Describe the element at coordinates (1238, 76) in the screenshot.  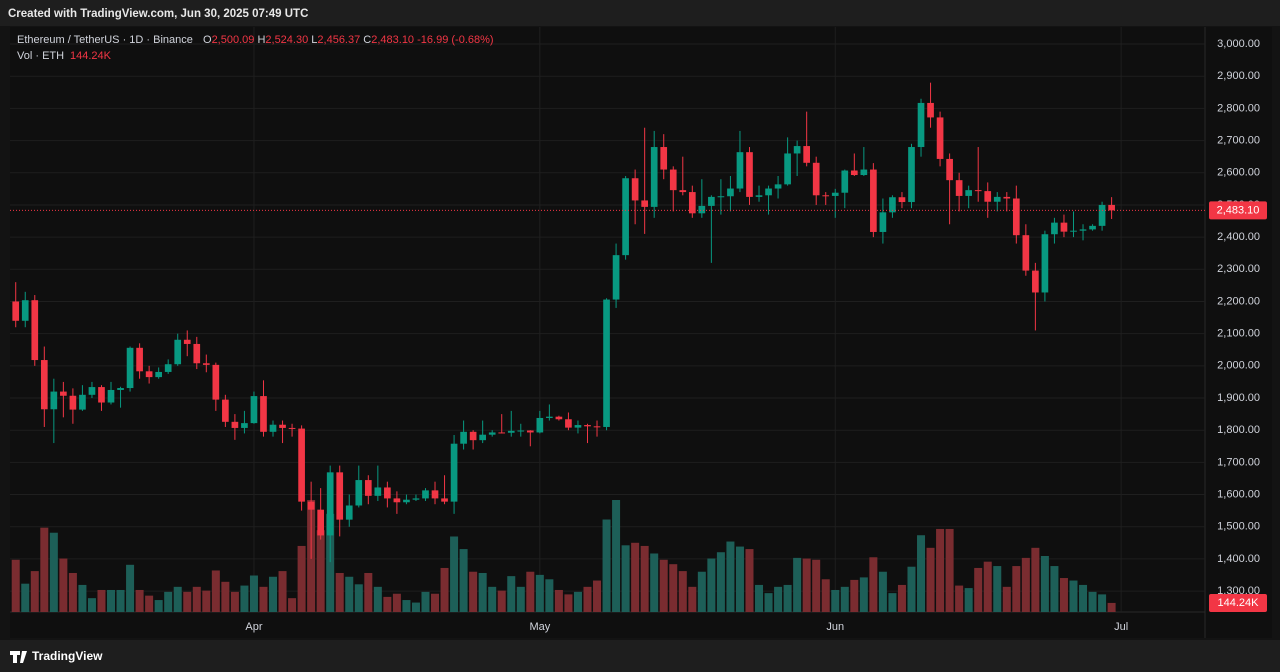
I see `y-tick-label: 2,900.00` at that location.